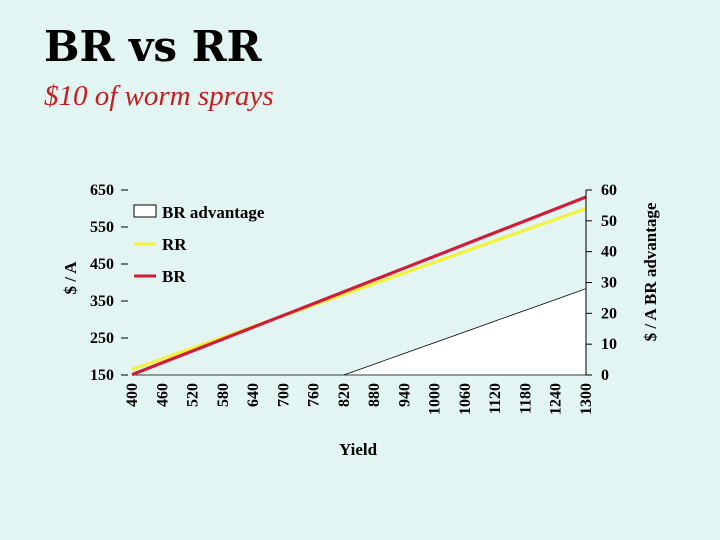  I want to click on y2-tick-label: 60, so click(609, 190).